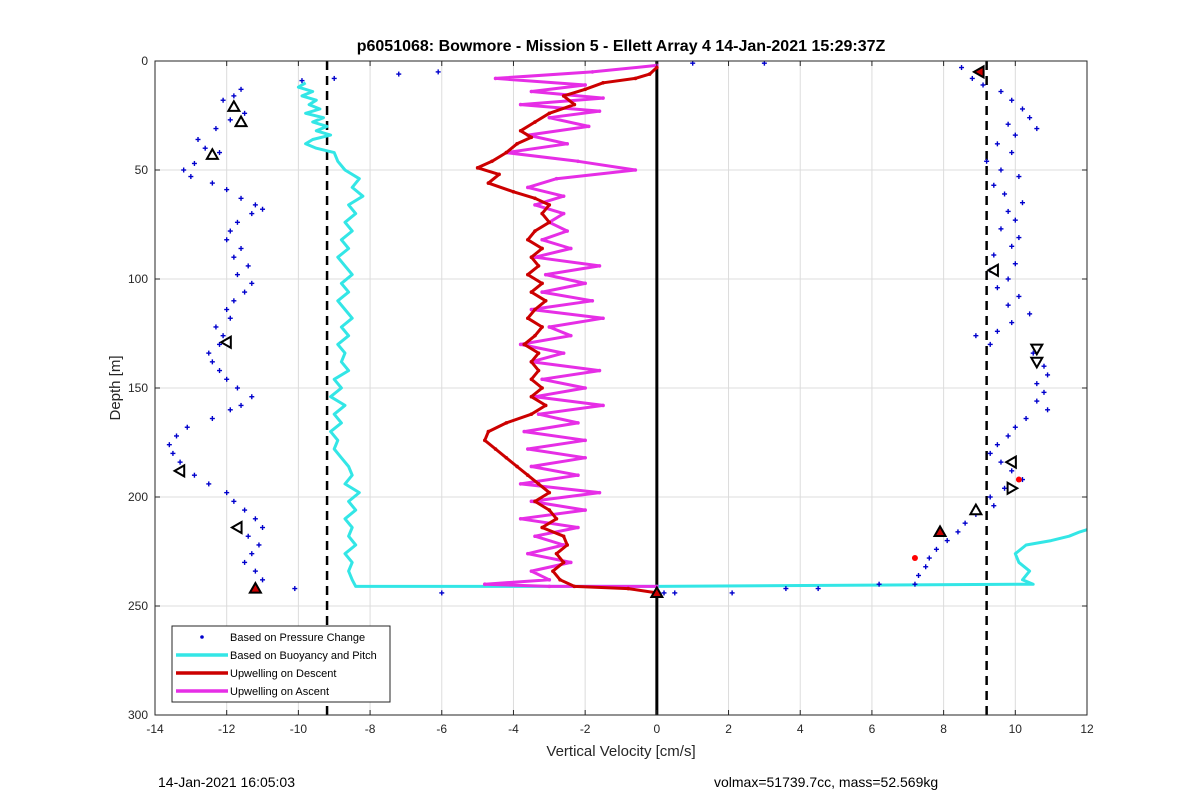 The image size is (1200, 804). I want to click on x-tick-label: -6, so click(441, 729).